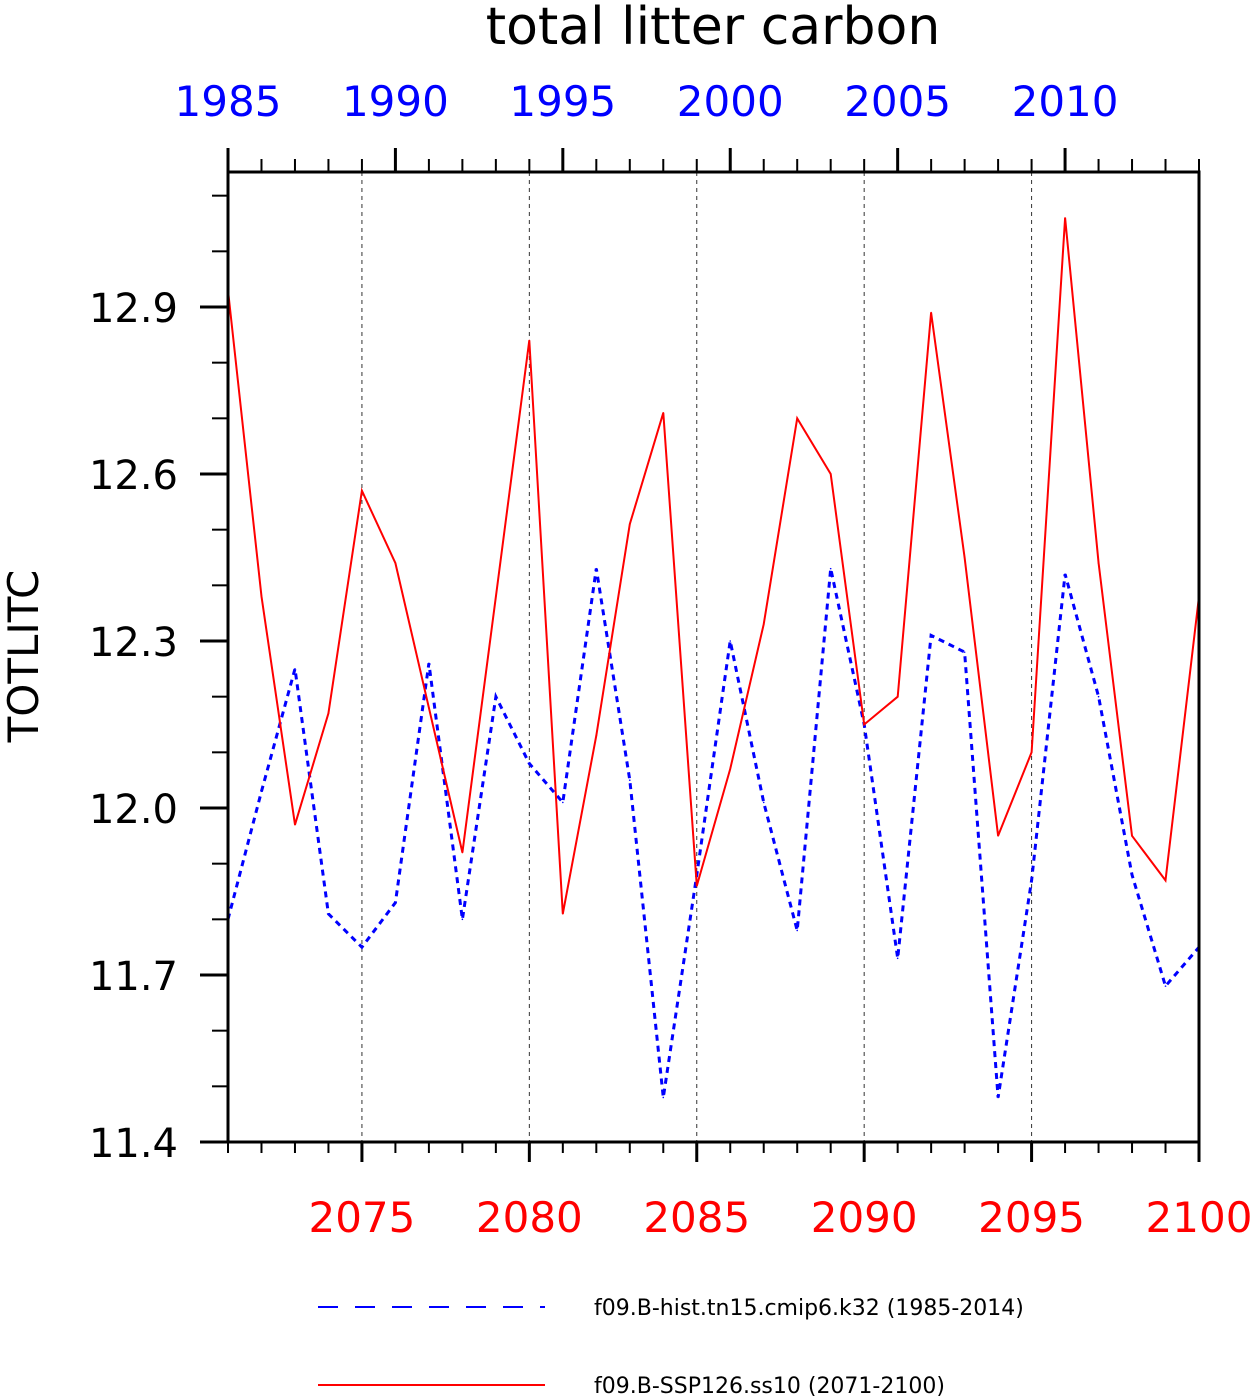  What do you see at coordinates (1065, 101) in the screenshot?
I see `top-tick-label: 2010` at bounding box center [1065, 101].